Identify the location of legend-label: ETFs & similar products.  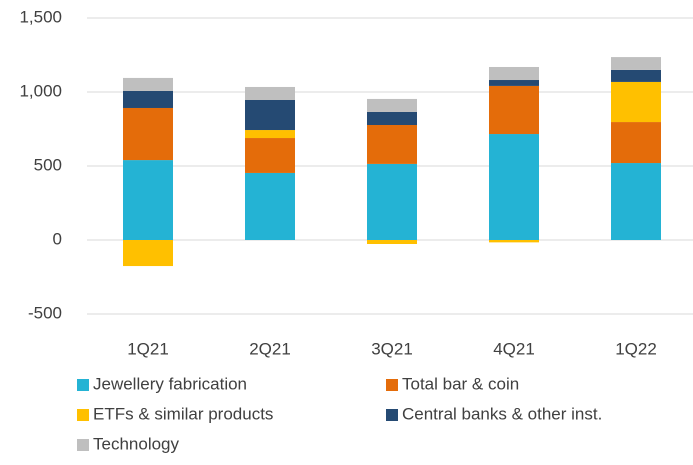
(183, 413).